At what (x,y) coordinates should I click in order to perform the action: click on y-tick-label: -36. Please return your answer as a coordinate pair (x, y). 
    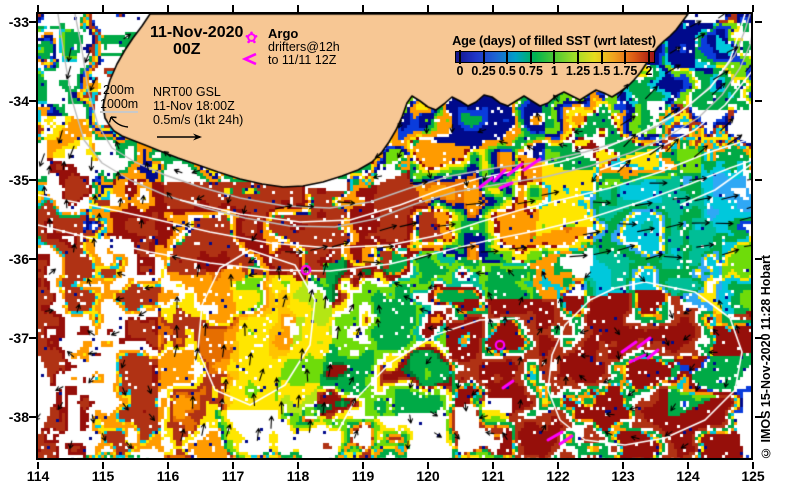
    Looking at the image, I should click on (18, 259).